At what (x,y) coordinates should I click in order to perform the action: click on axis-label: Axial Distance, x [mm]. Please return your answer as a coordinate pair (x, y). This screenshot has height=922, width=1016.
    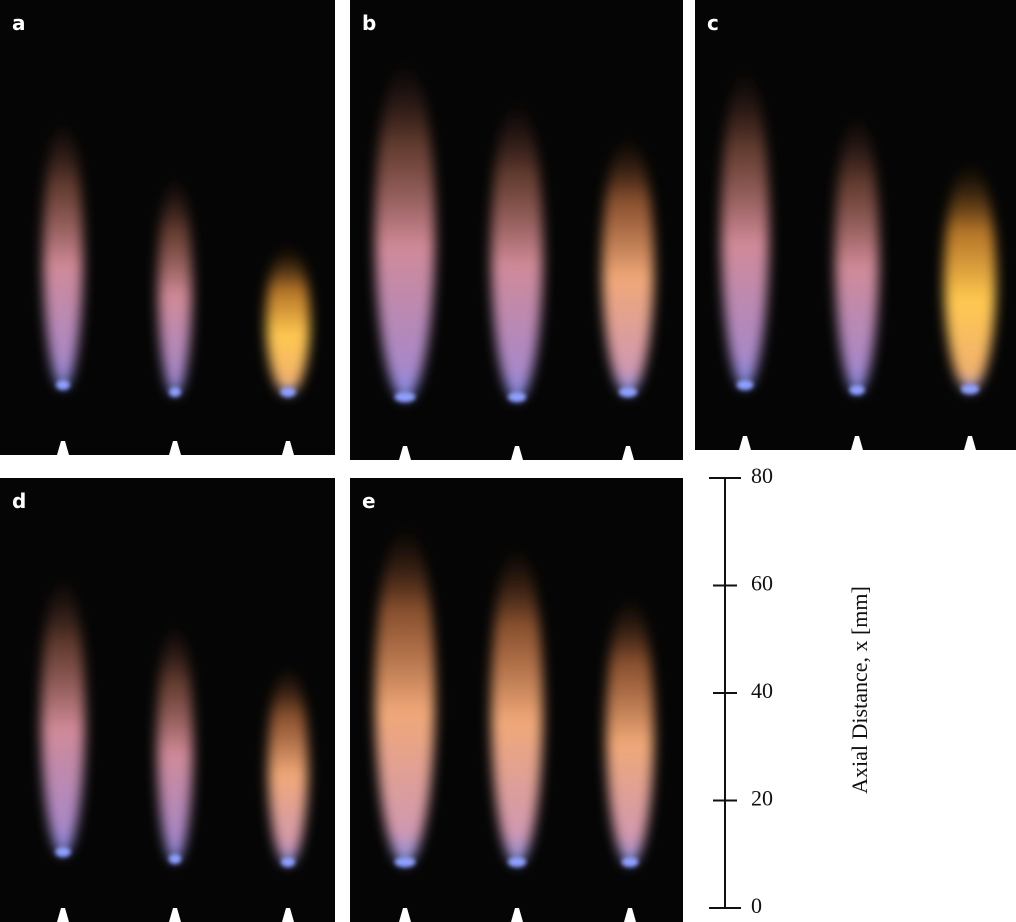
    Looking at the image, I should click on (859, 690).